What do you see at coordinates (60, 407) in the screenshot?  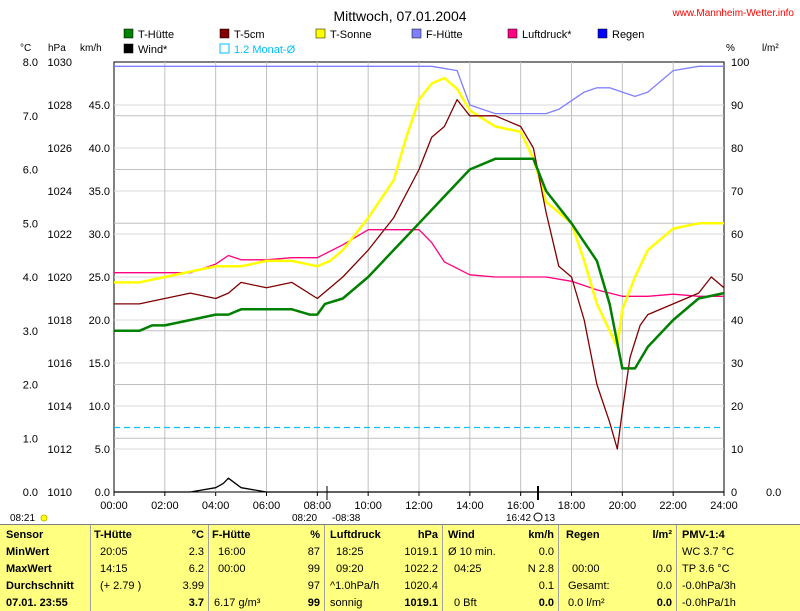 I see `tick-hpa: 1014` at bounding box center [60, 407].